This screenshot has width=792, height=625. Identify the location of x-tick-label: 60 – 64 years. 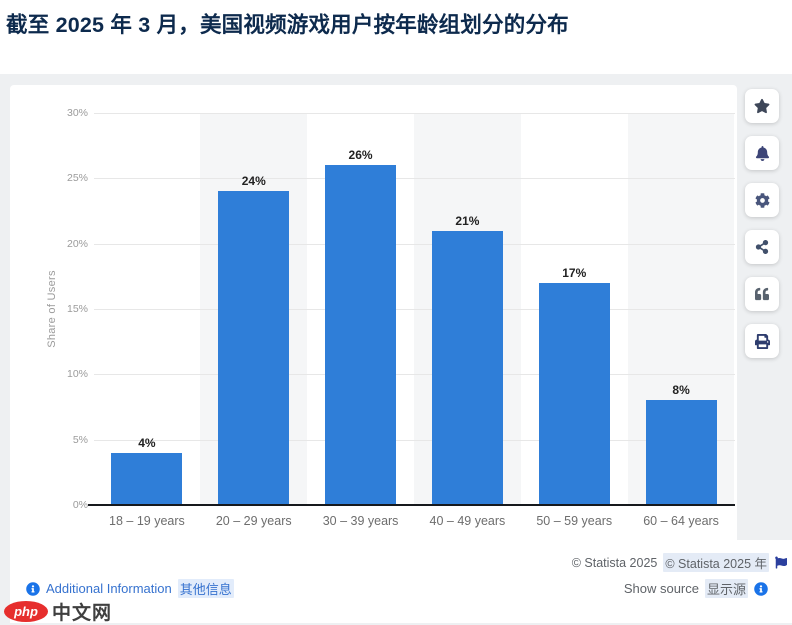
(681, 521).